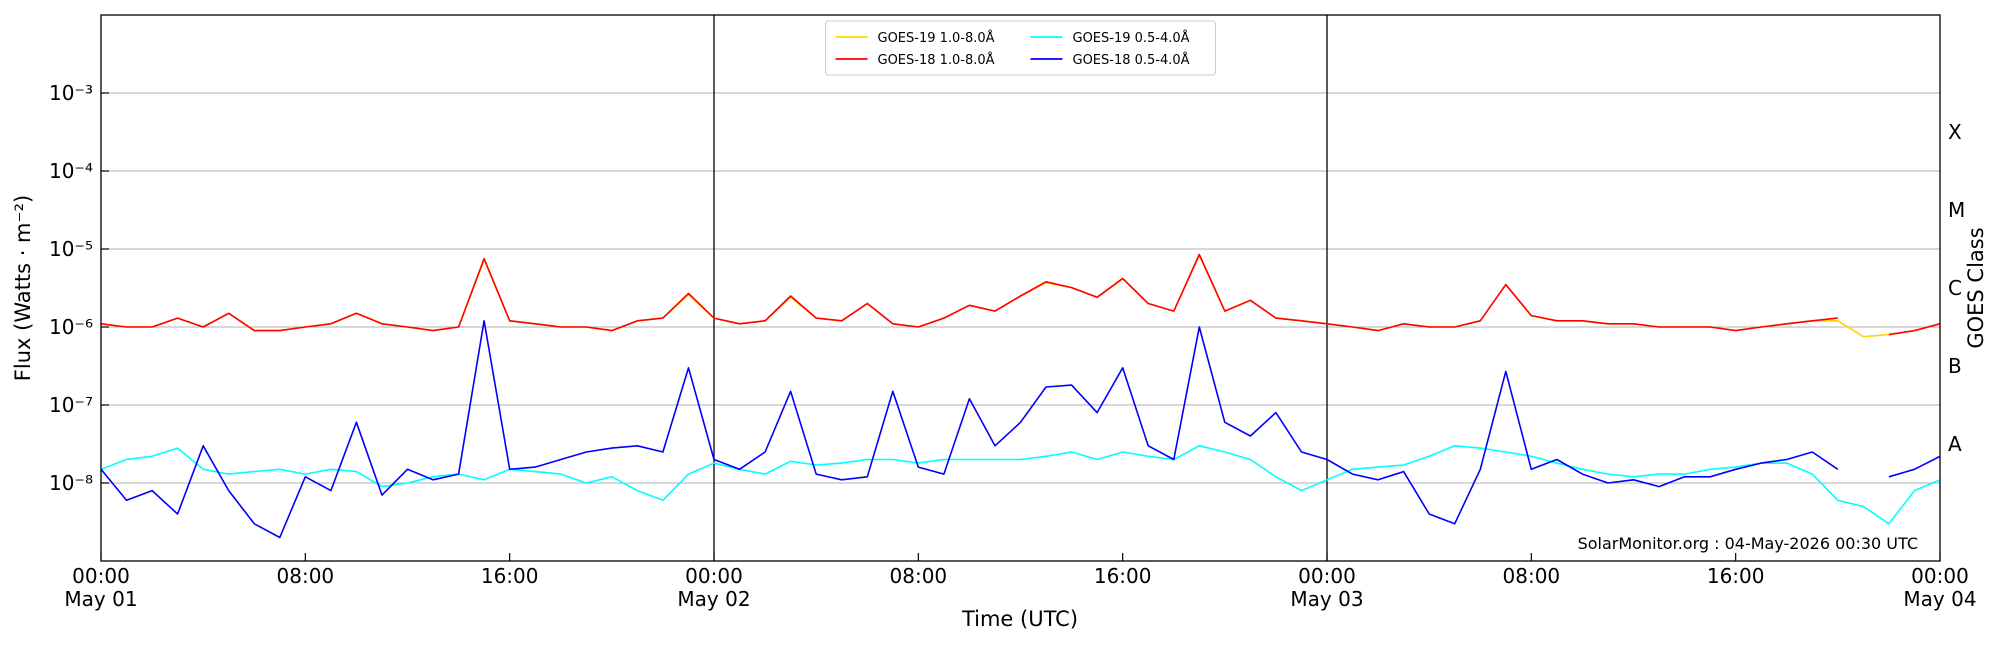 Image resolution: width=2000 pixels, height=650 pixels. What do you see at coordinates (71, 405) in the screenshot?
I see `y-tick-label: 10⁻⁷` at bounding box center [71, 405].